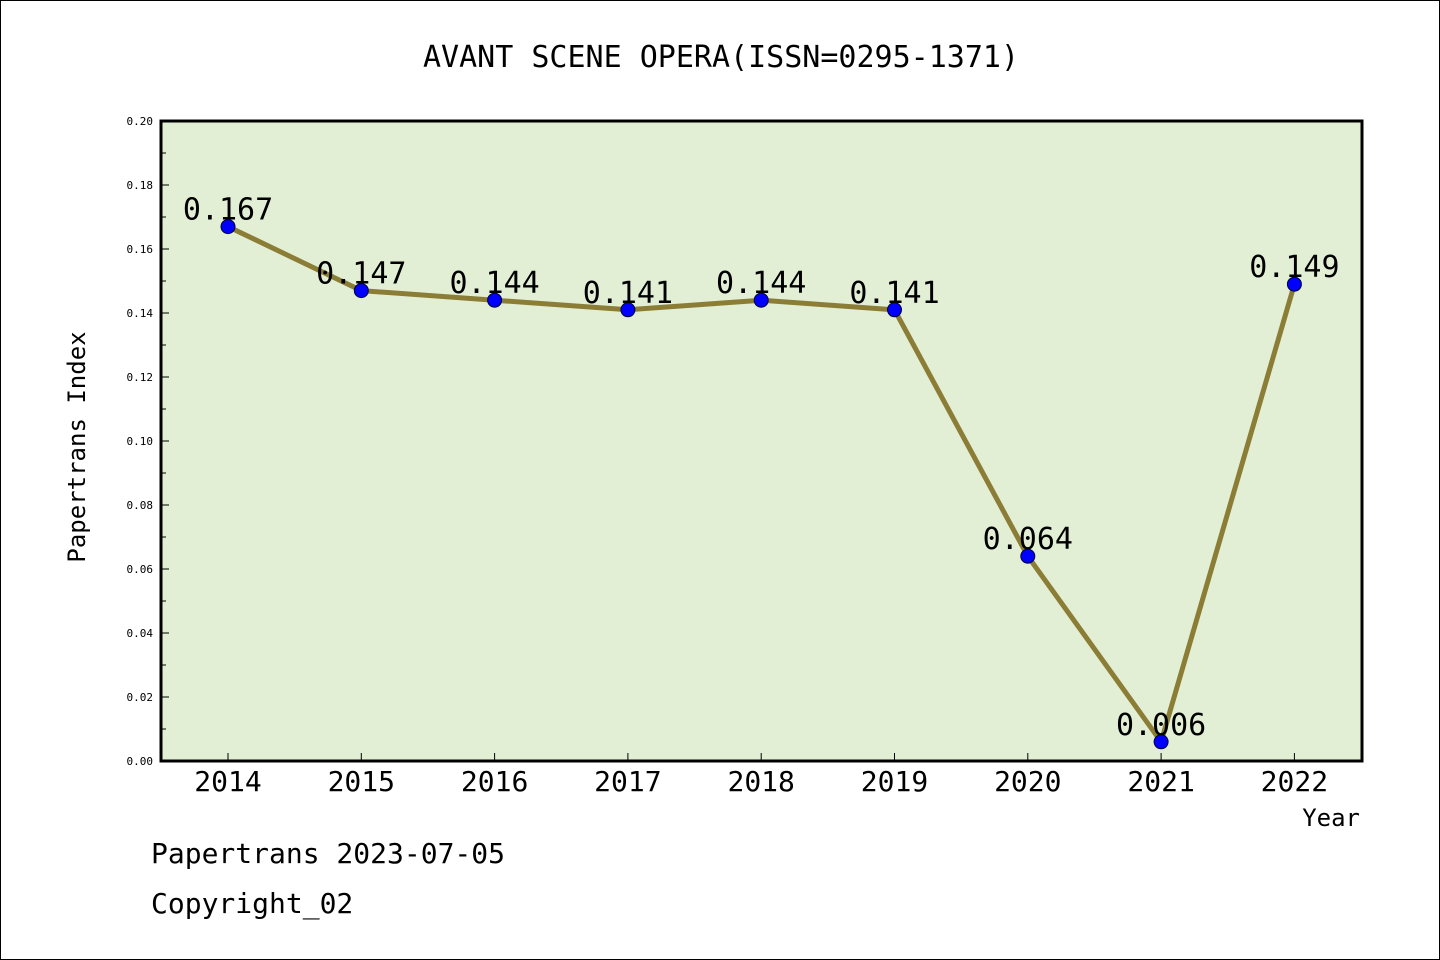  Describe the element at coordinates (252, 903) in the screenshot. I see `footer-copyright: Copyright_02` at that location.